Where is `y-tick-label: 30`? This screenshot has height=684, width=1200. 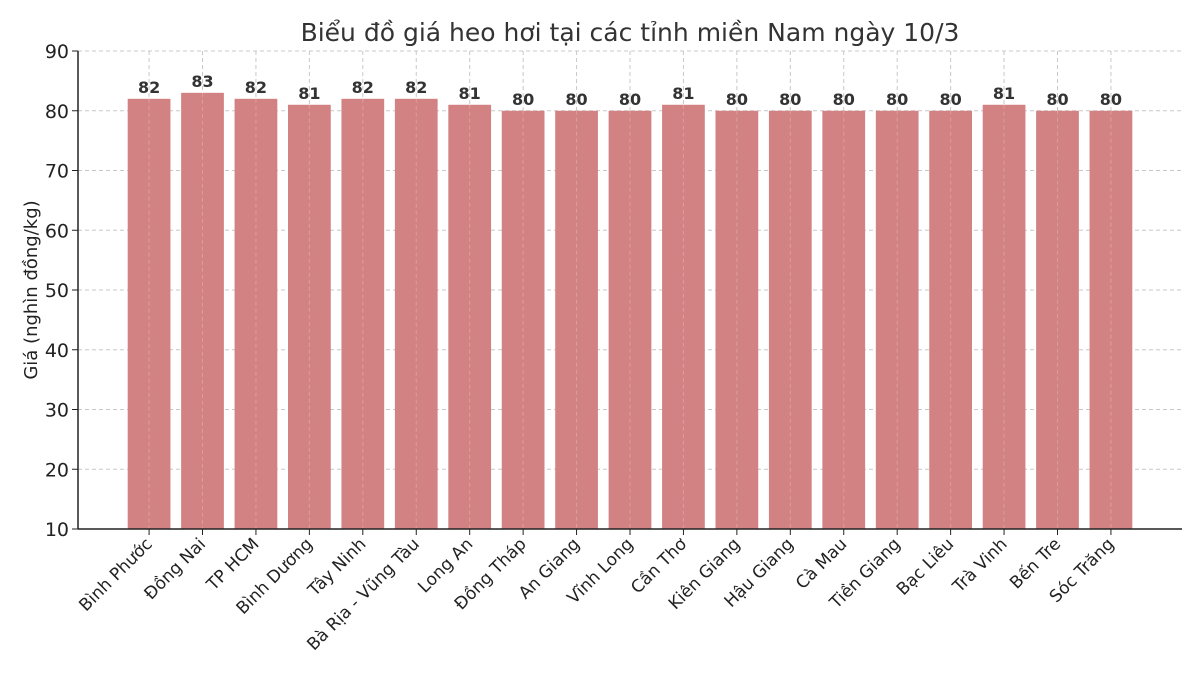
y-tick-label: 30 is located at coordinates (57, 411).